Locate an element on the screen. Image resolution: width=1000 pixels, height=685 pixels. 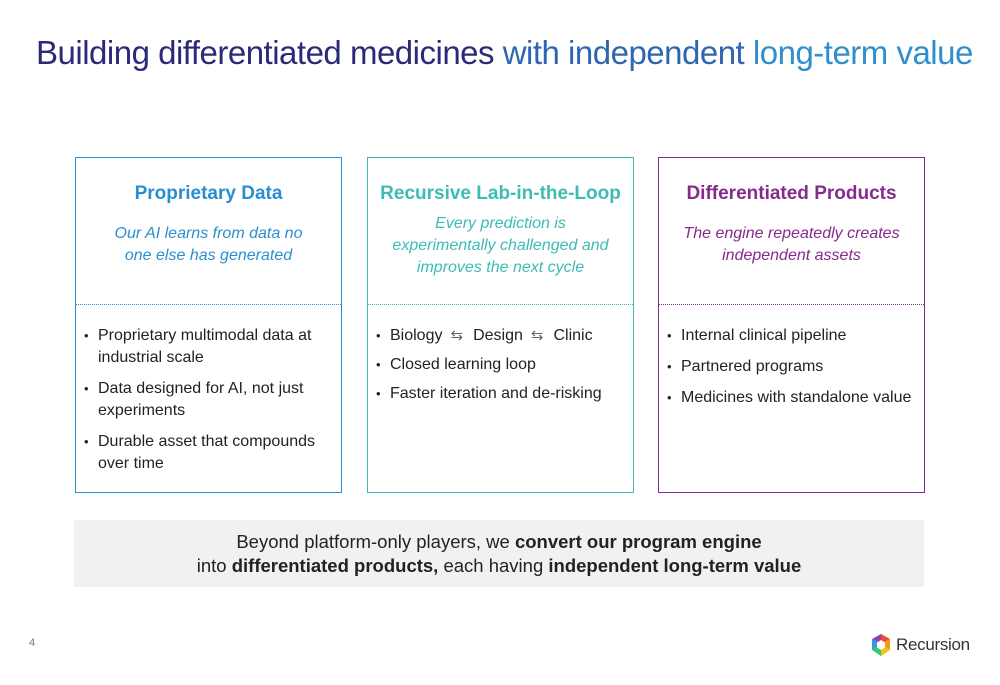
recursion-logo: Recursion is located at coordinates (920, 645).